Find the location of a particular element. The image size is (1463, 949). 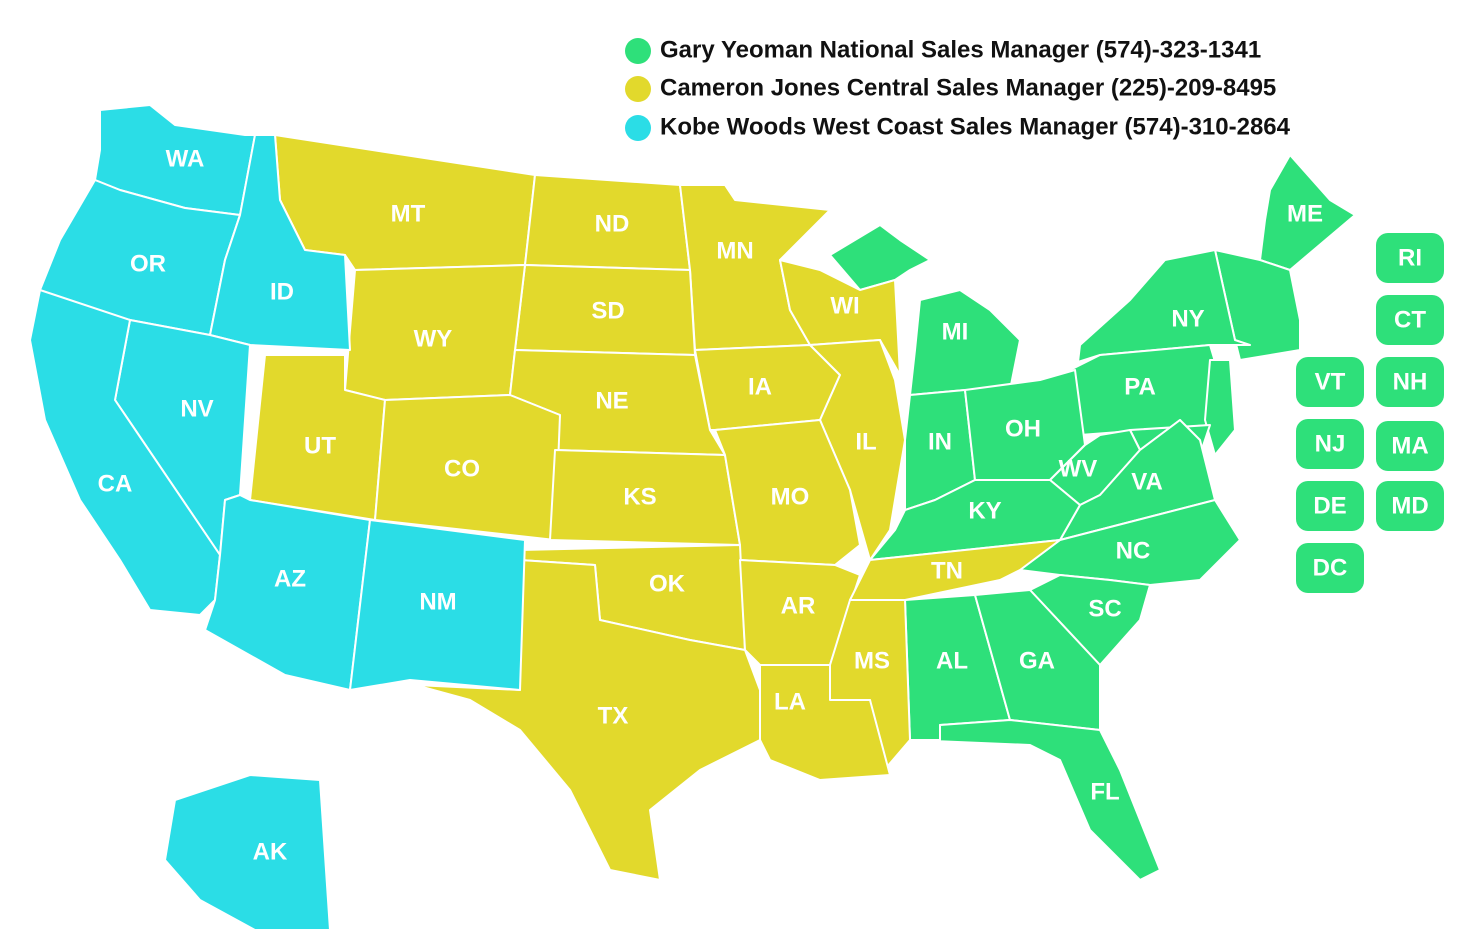

state: ME is located at coordinates (1285, 257).